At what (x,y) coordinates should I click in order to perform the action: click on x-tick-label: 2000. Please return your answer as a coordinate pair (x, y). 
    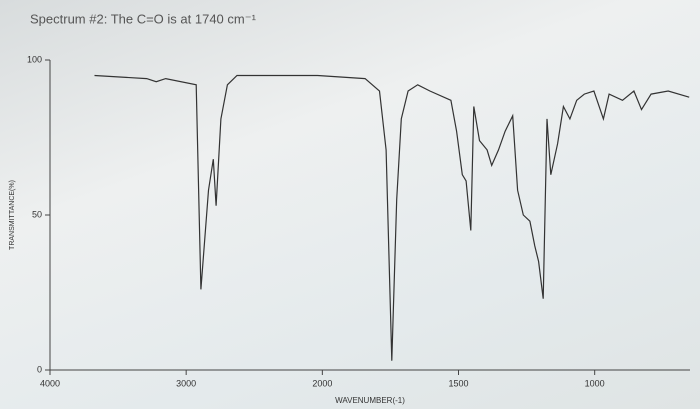
    Looking at the image, I should click on (322, 383).